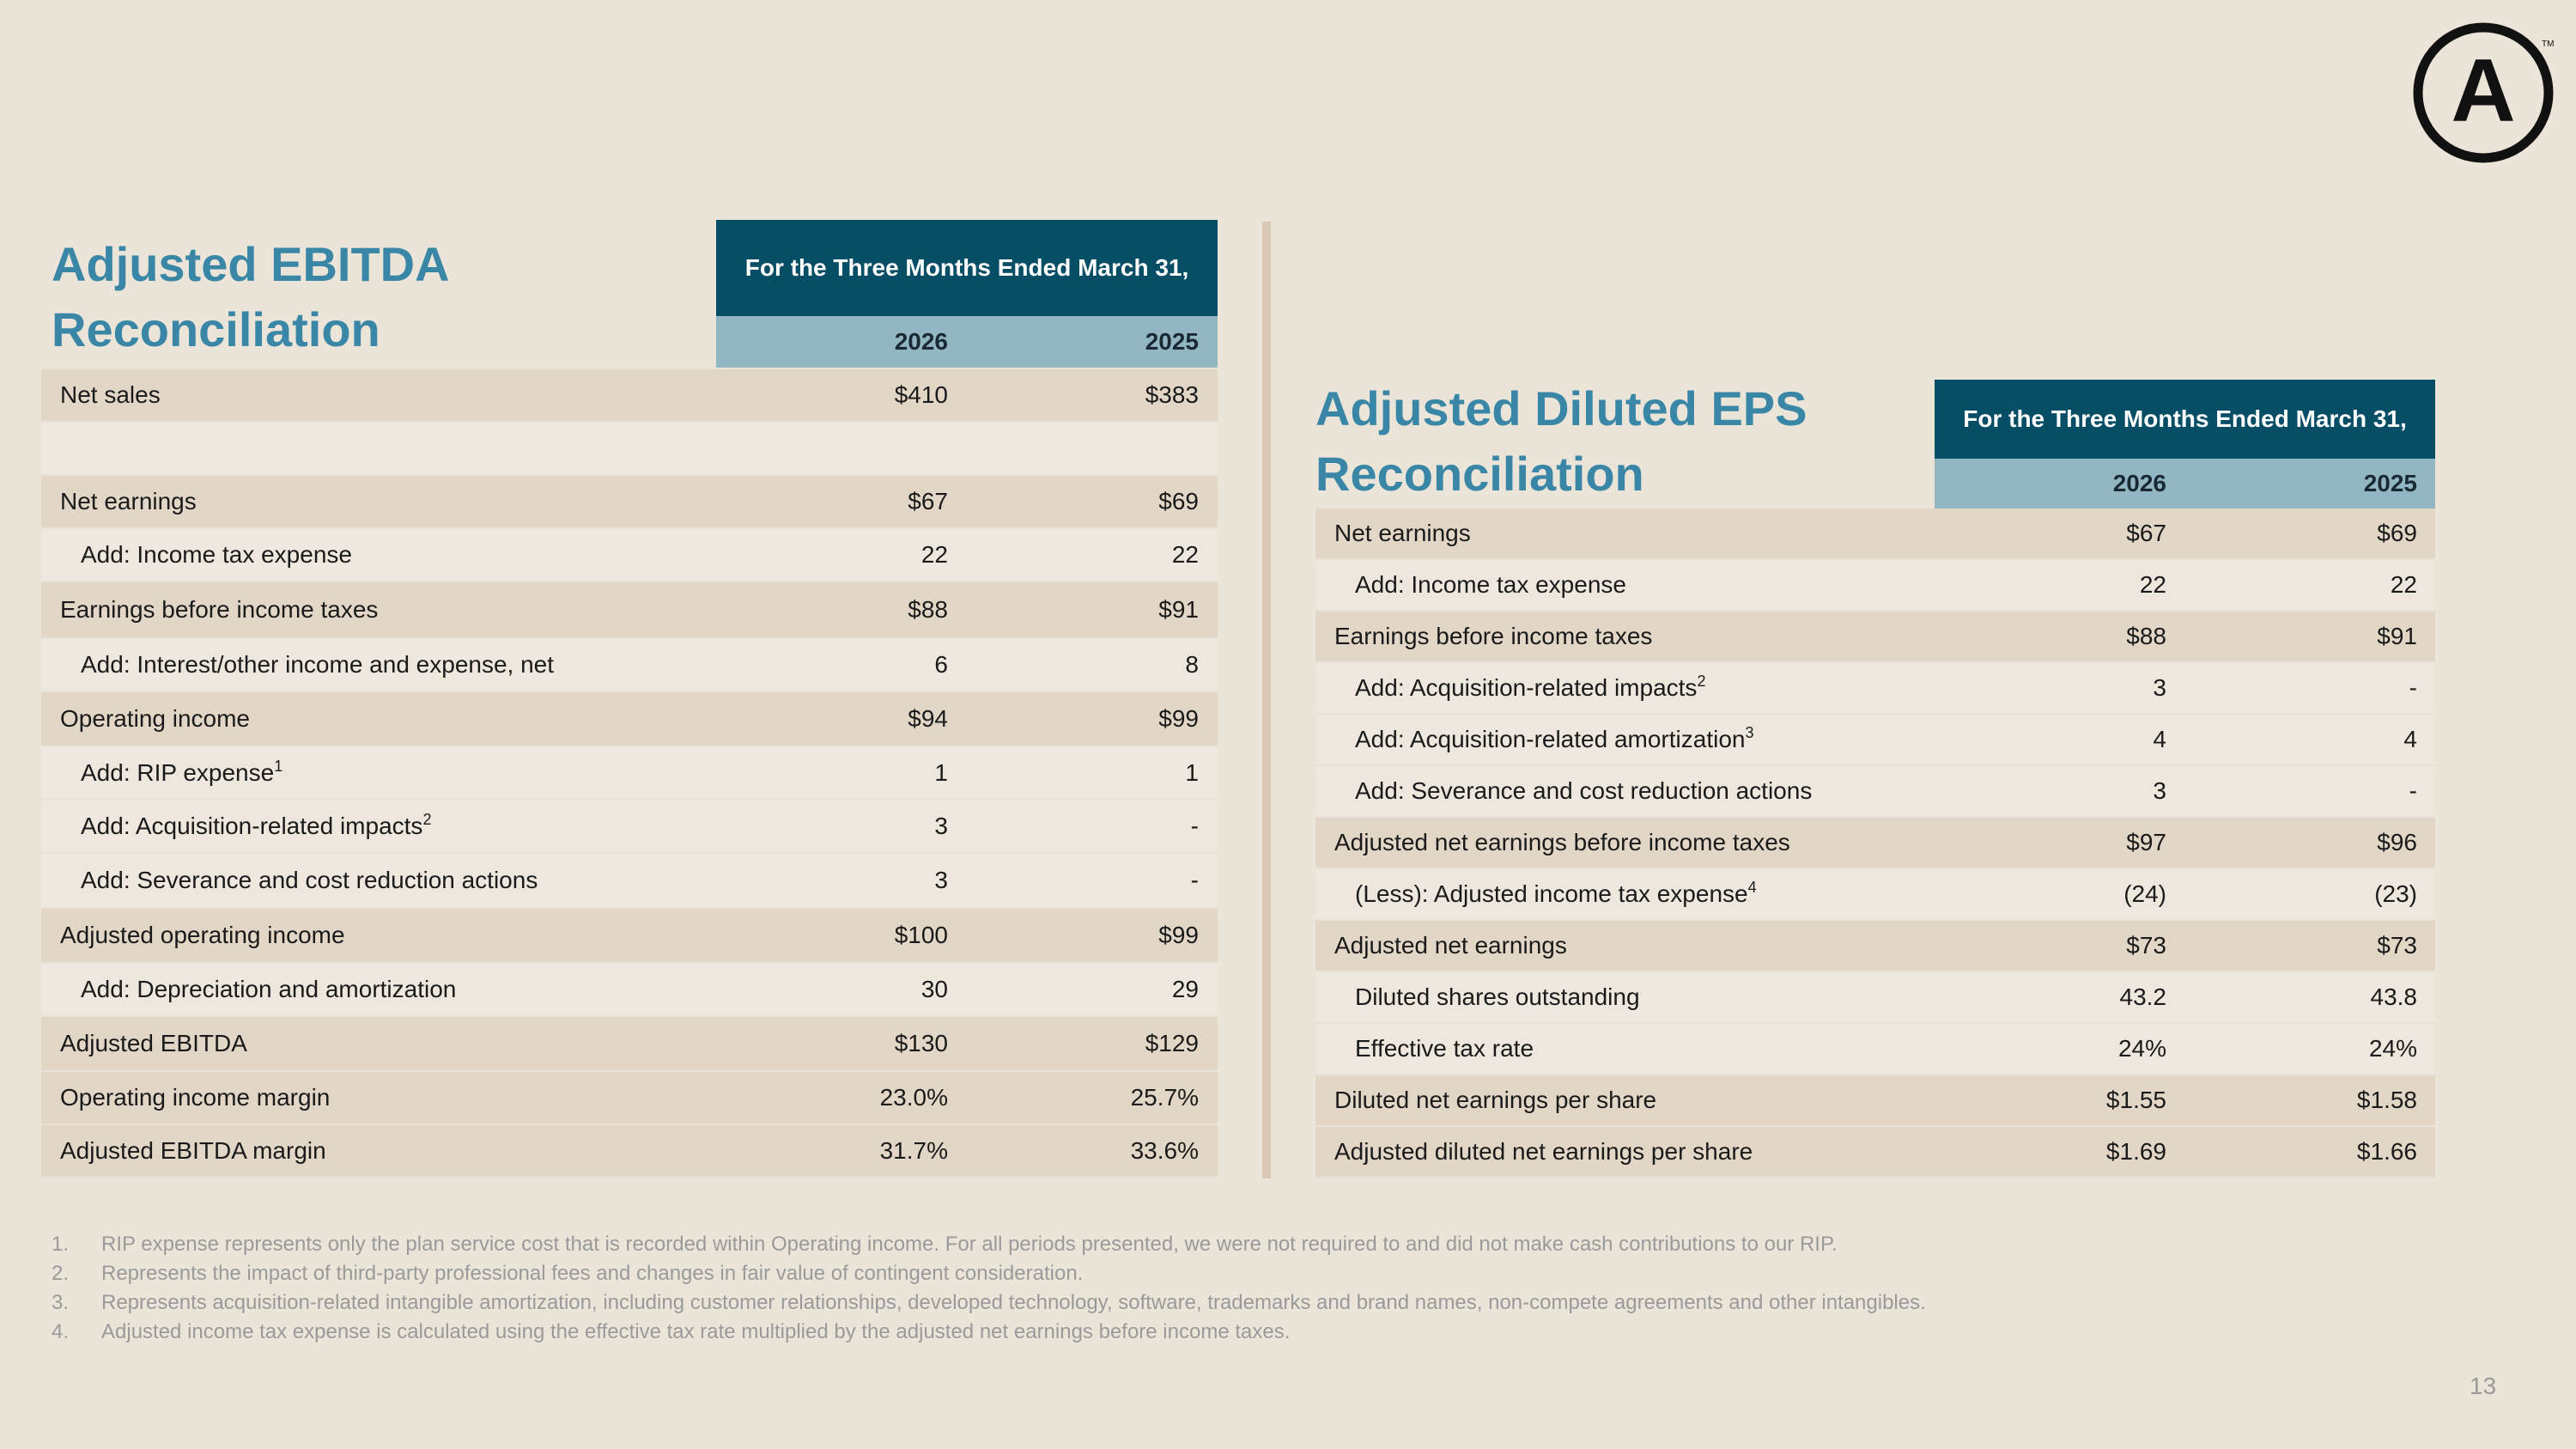 This screenshot has width=2576, height=1449. What do you see at coordinates (196, 1097) in the screenshot?
I see `row-label: Operating income margin` at bounding box center [196, 1097].